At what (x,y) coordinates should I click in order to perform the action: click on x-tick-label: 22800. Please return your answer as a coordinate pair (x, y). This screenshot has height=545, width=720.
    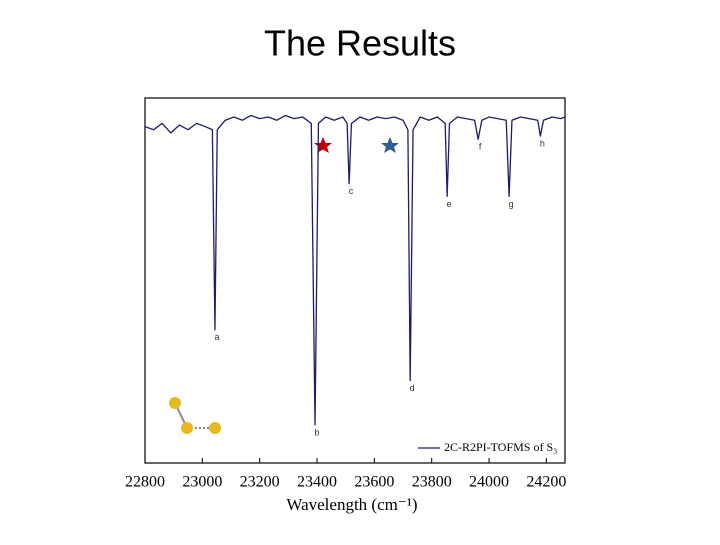
    Looking at the image, I should click on (145, 482).